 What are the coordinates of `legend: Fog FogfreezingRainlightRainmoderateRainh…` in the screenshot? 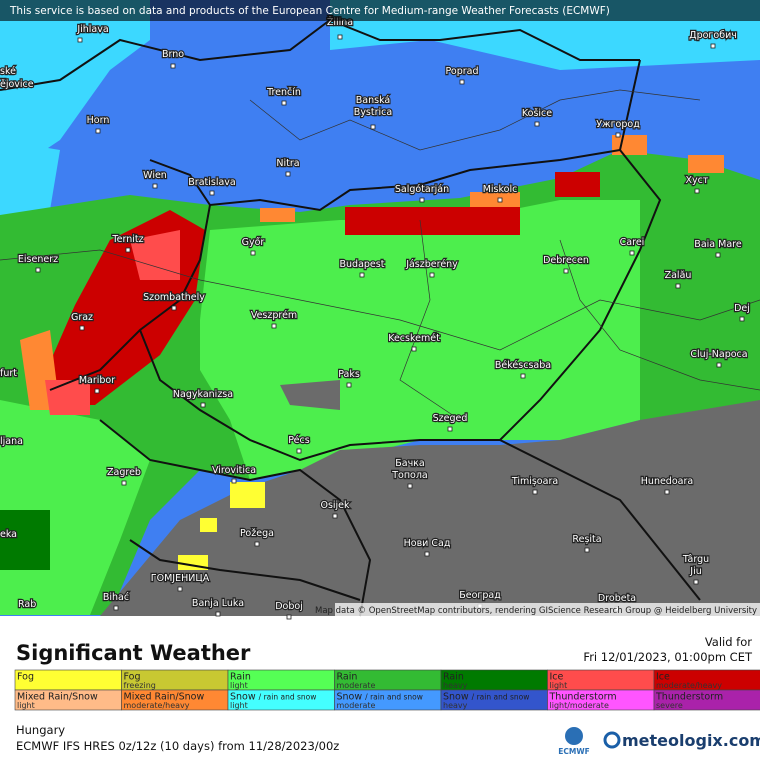 It's located at (387, 690).